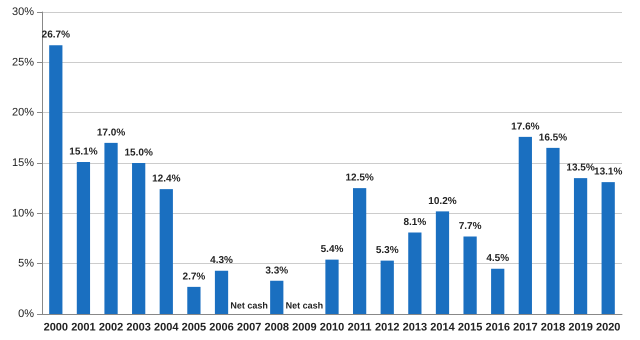  Describe the element at coordinates (194, 328) in the screenshot. I see `x-tick-label: 2005` at that location.